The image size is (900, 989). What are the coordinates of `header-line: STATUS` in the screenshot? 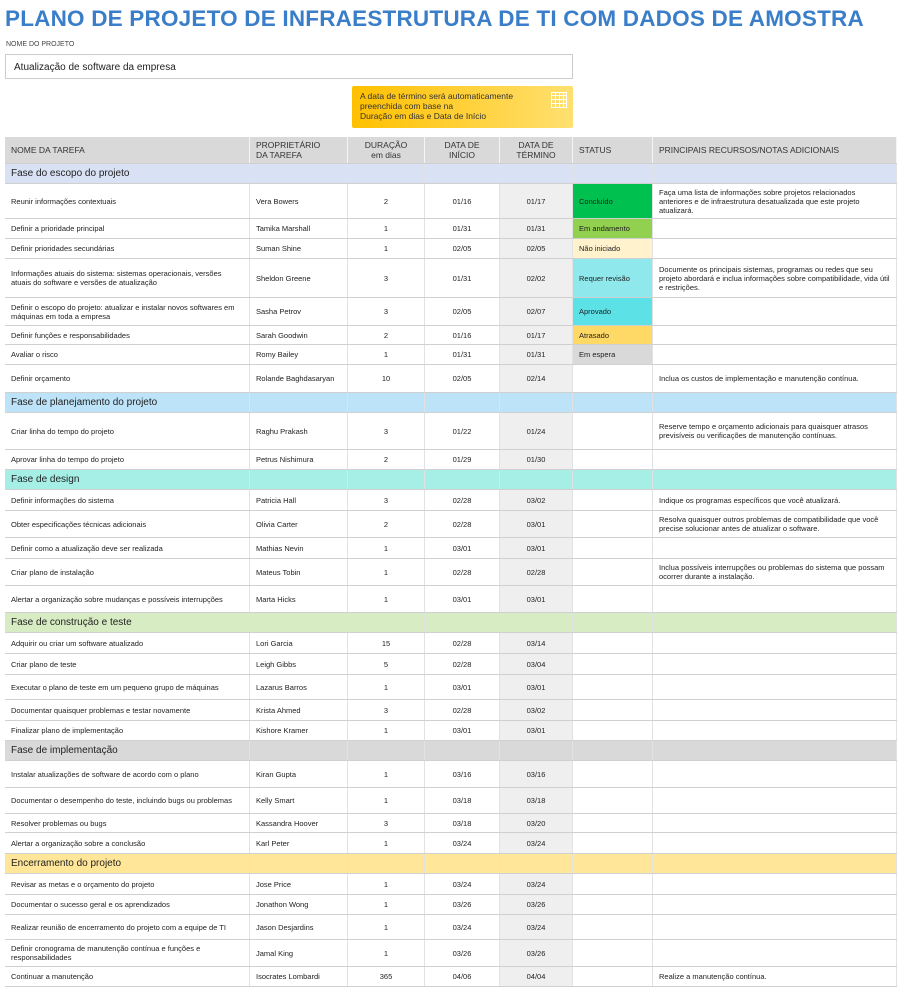 It's located at (595, 150).